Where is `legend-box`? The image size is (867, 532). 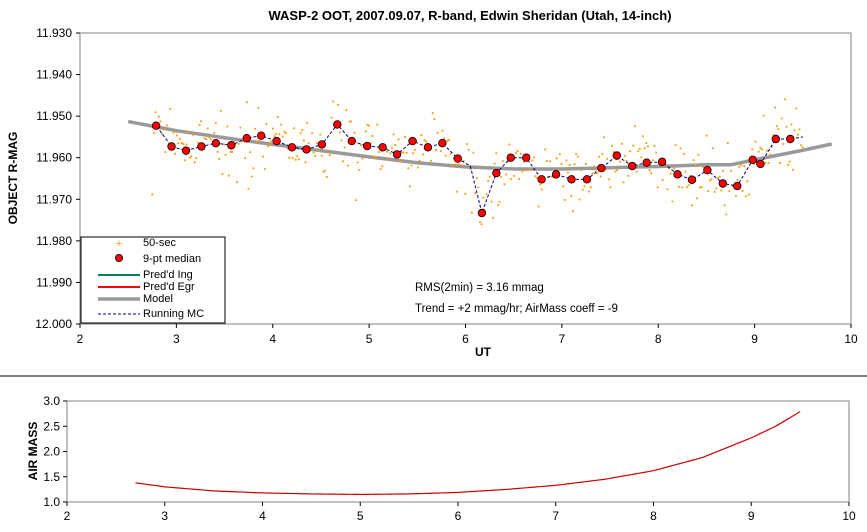
legend-box is located at coordinates (153, 280).